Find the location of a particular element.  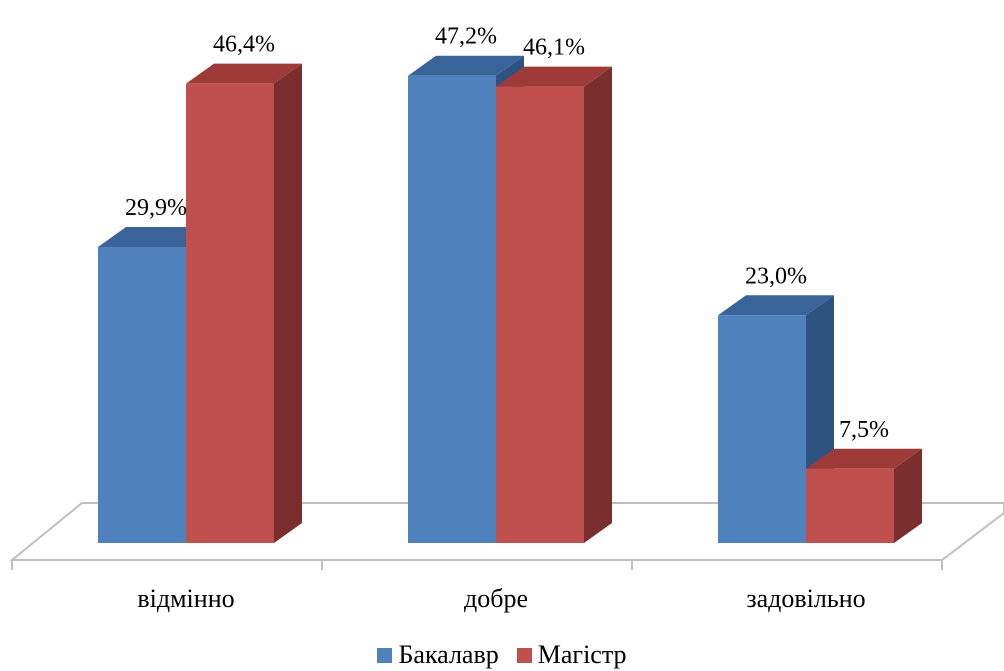

legend-label-master: Магістр is located at coordinates (582, 654).